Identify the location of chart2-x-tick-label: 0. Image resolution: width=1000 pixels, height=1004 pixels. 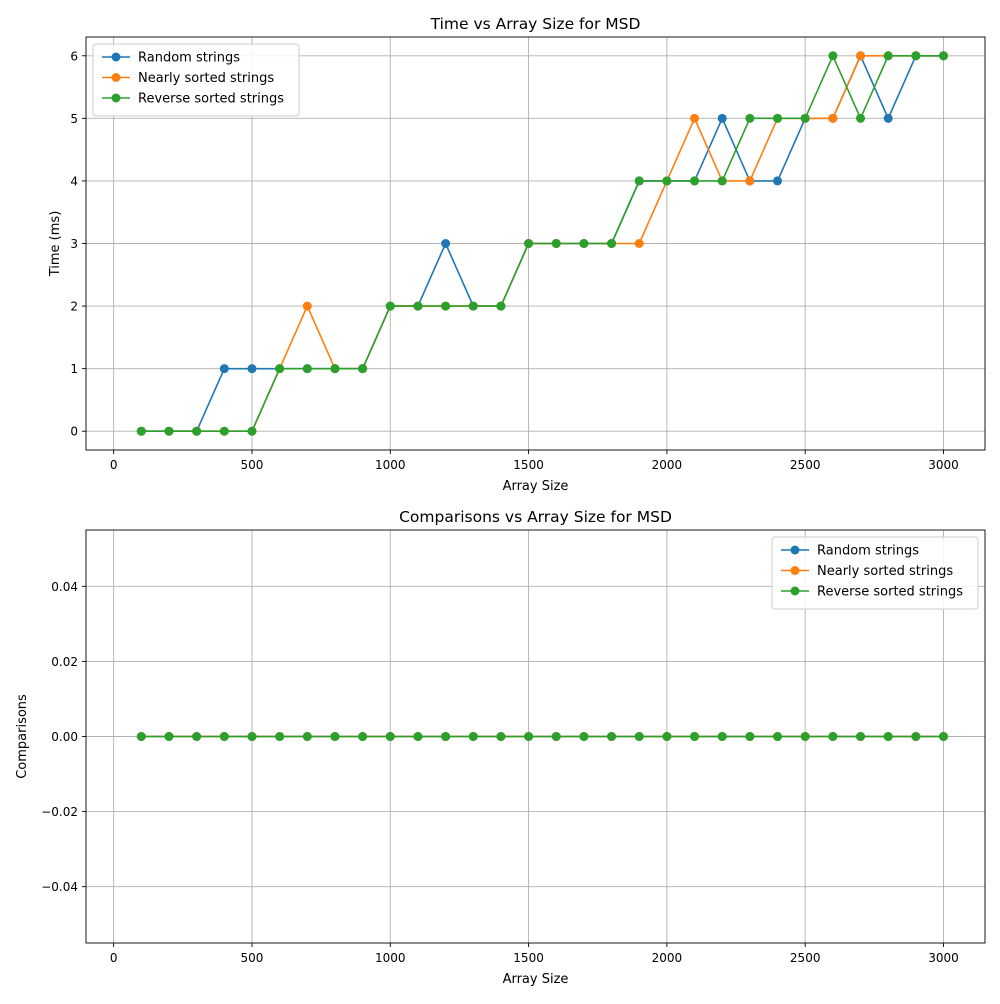
(114, 958).